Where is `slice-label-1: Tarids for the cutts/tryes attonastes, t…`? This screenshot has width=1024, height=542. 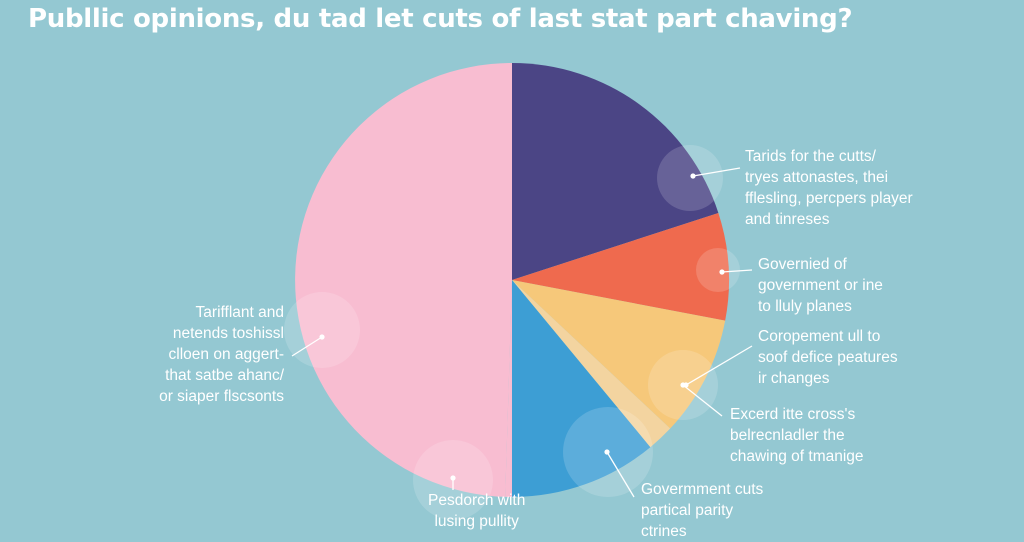 slice-label-1: Tarids for the cutts/tryes attonastes, t… is located at coordinates (829, 188).